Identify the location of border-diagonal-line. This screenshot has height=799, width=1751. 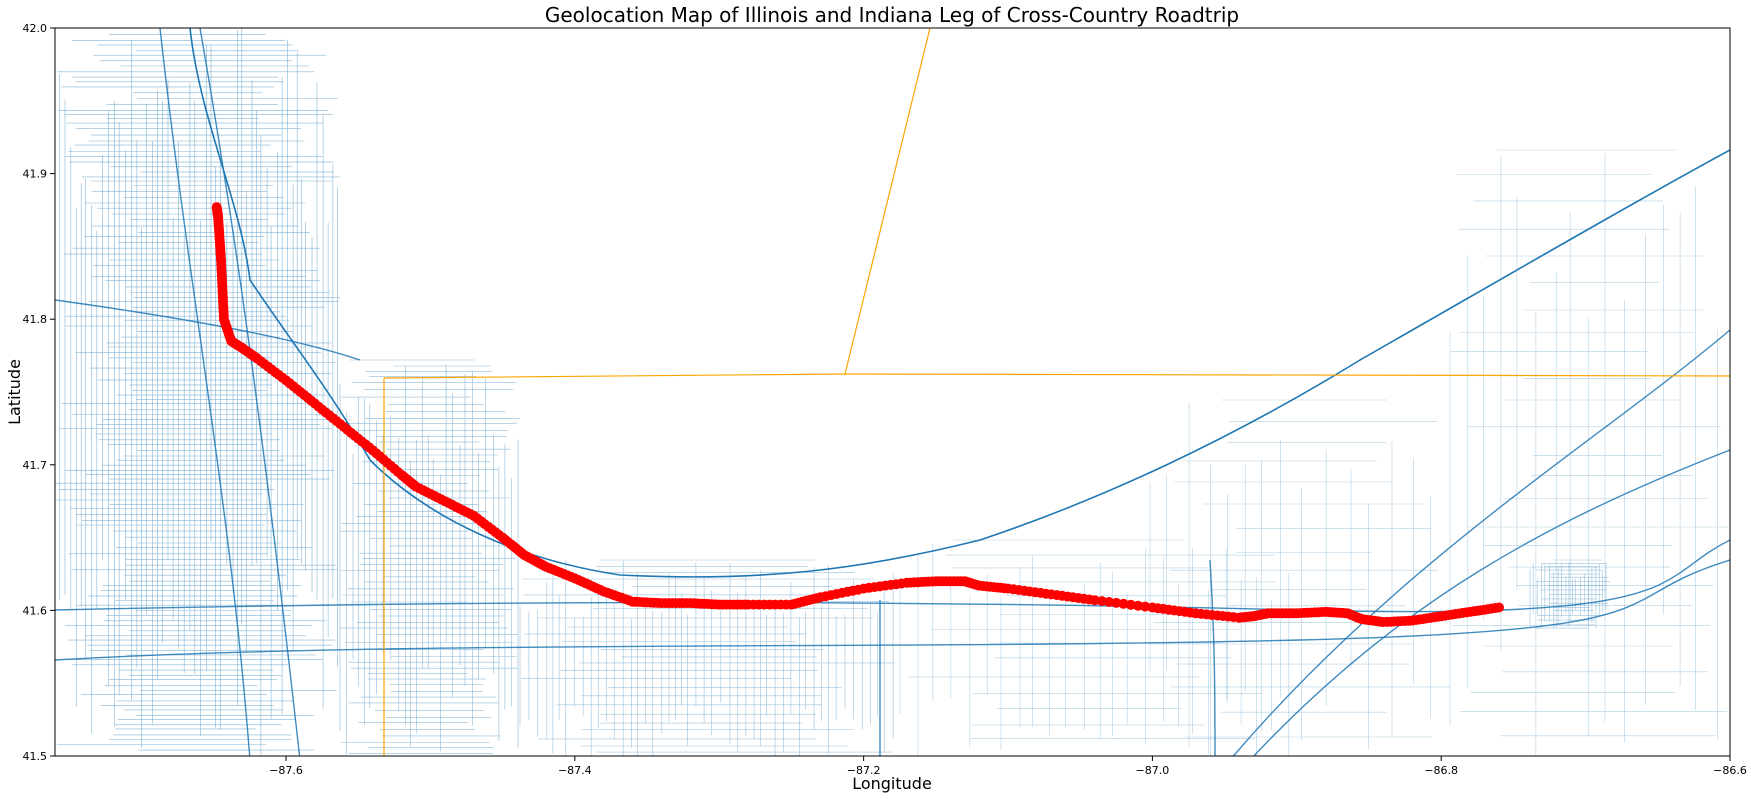
(887, 201).